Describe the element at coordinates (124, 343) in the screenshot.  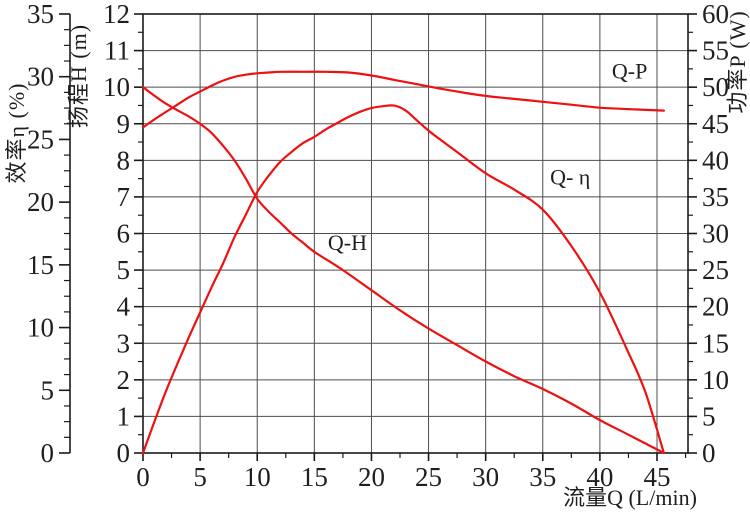
I see `svg-text: 3` at that location.